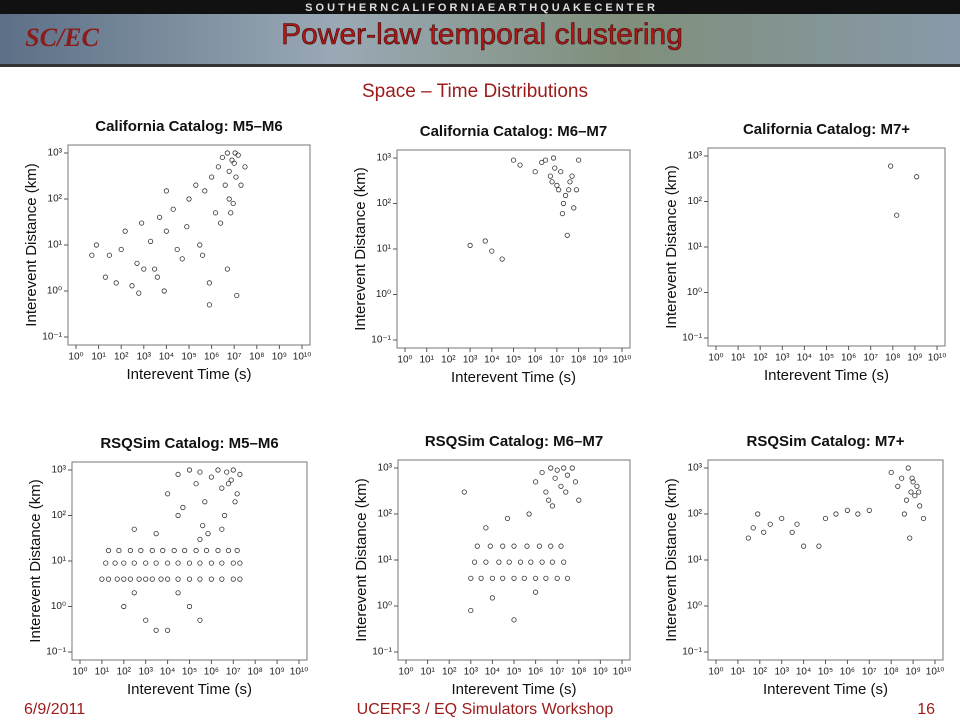 The image size is (960, 725). Describe the element at coordinates (189, 443) in the screenshot. I see `chart-title: RSQSim Catalog: M5–M6` at that location.